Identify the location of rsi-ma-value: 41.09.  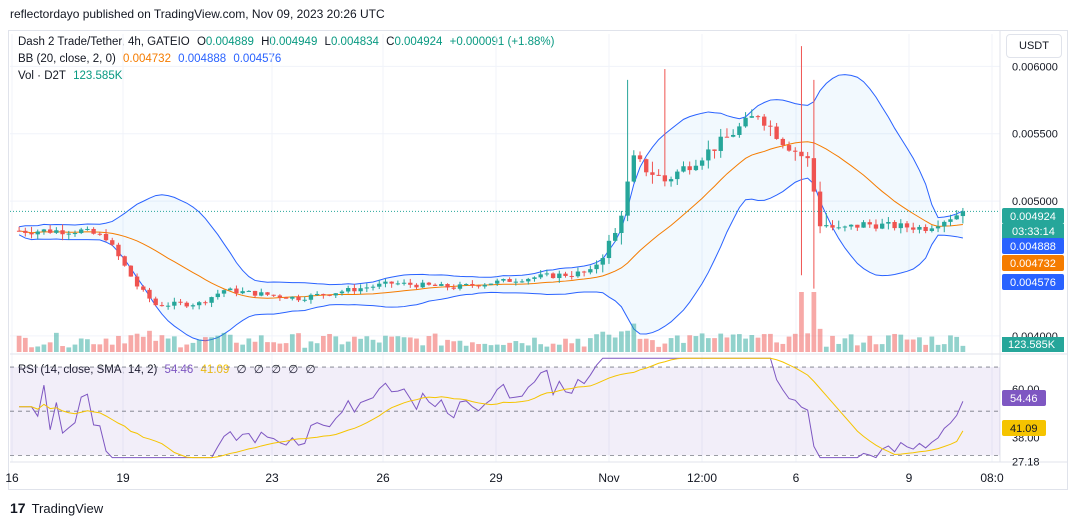
(215, 370).